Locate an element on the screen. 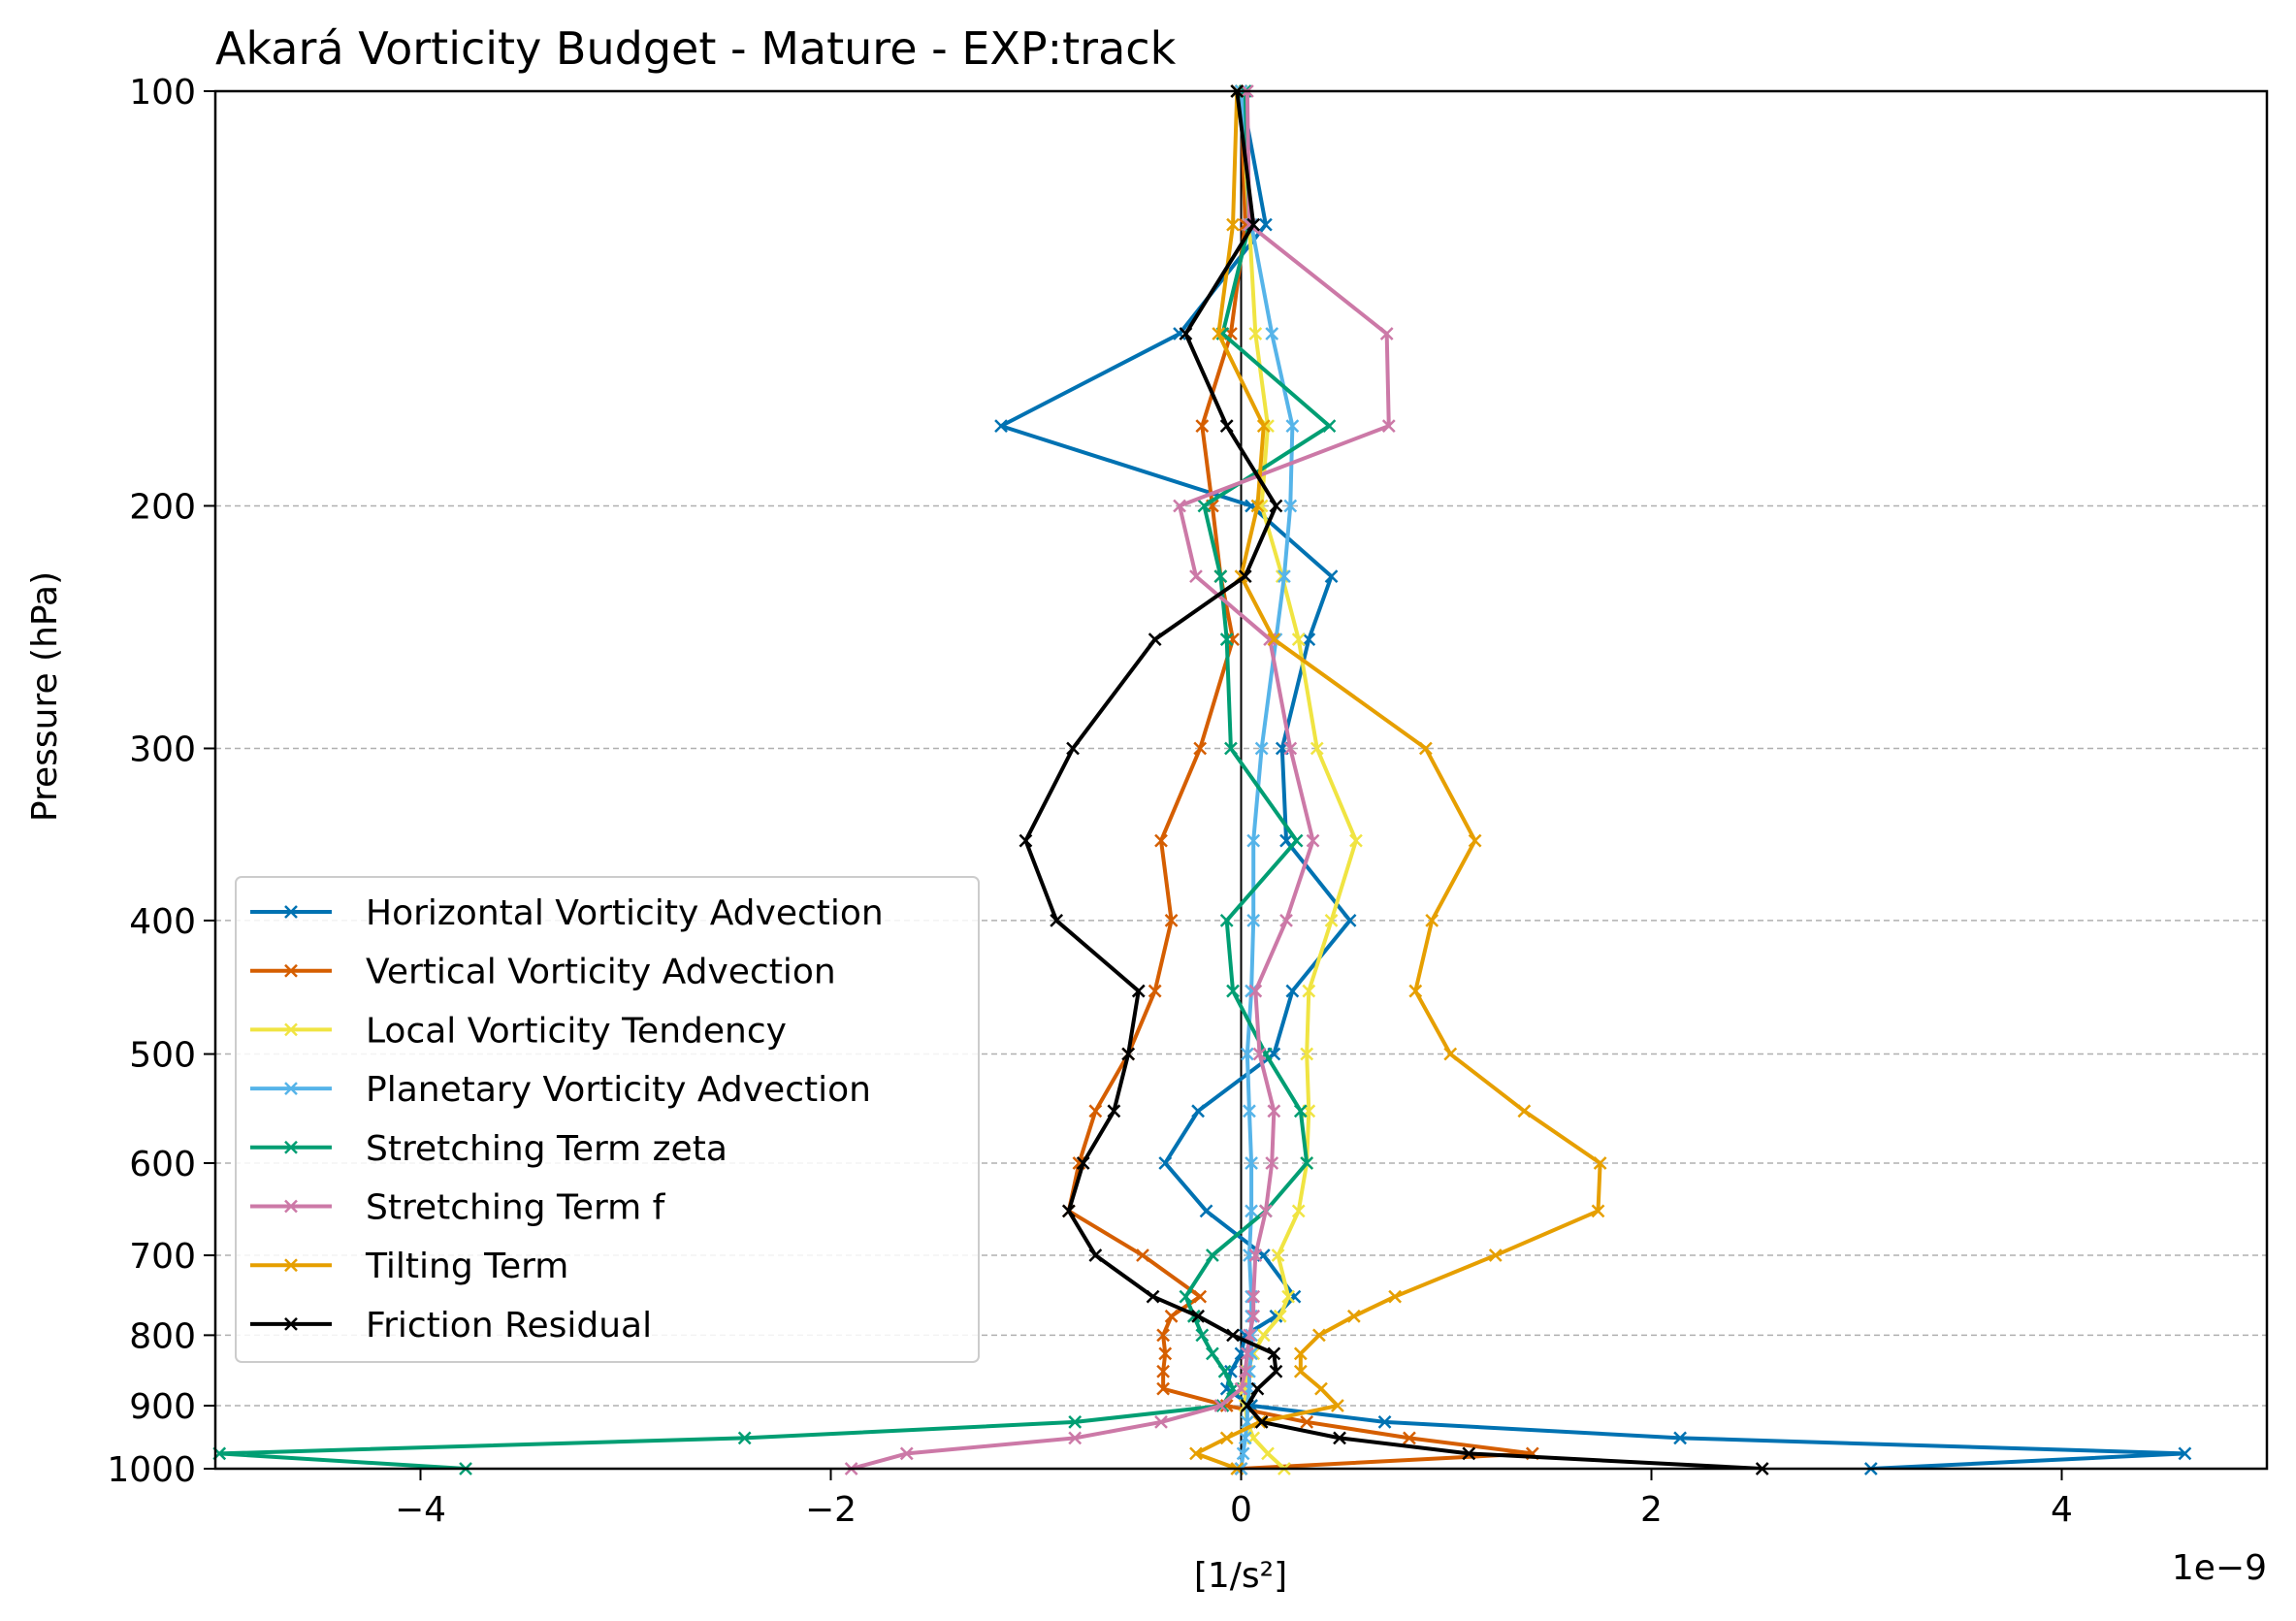  legend-item: Stretching Term zeta is located at coordinates (489, 1149).